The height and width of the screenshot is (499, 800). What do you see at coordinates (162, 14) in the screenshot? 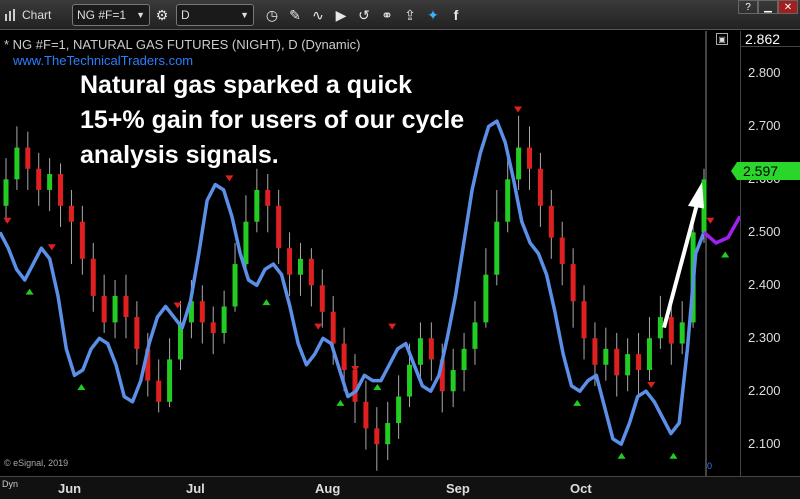
I see `interval-settings-icon: ⚙` at bounding box center [162, 14].